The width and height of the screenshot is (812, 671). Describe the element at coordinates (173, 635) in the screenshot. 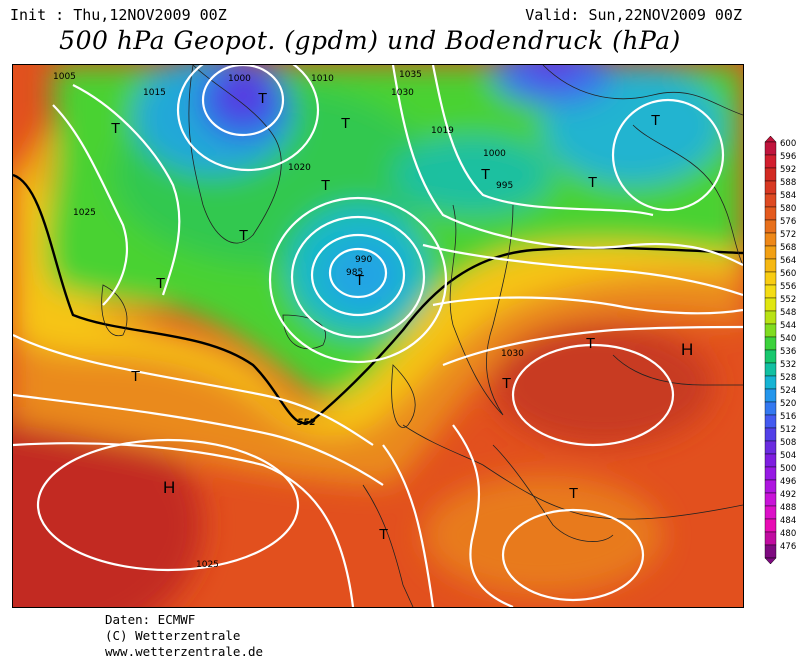

I see `credits-copyright: (C) Wetterzentrale` at that location.